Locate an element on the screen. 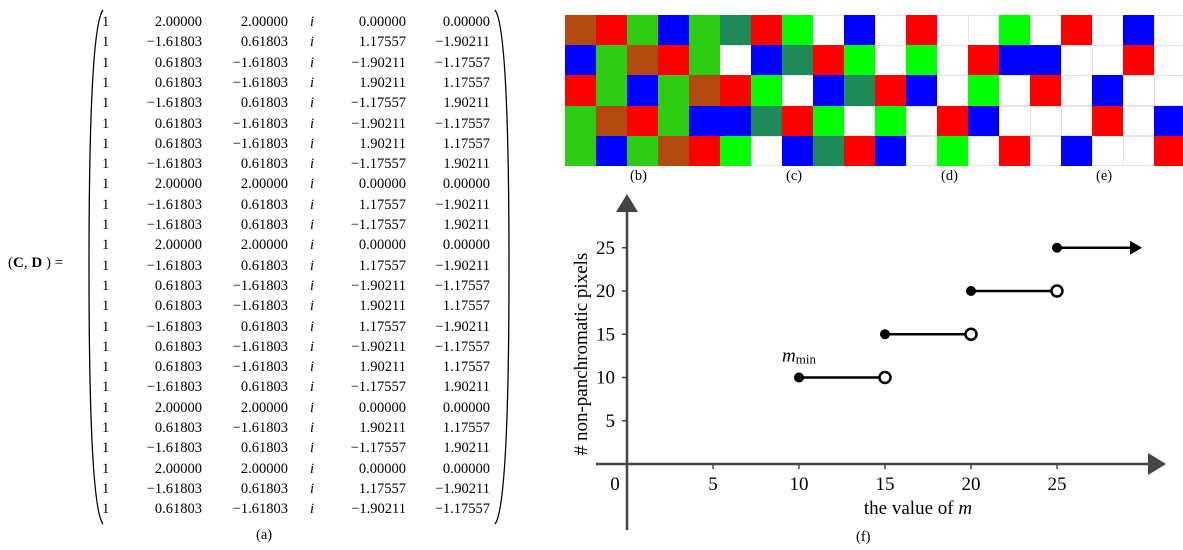 The height and width of the screenshot is (550, 1183). x-tick-label: 20 is located at coordinates (971, 484).